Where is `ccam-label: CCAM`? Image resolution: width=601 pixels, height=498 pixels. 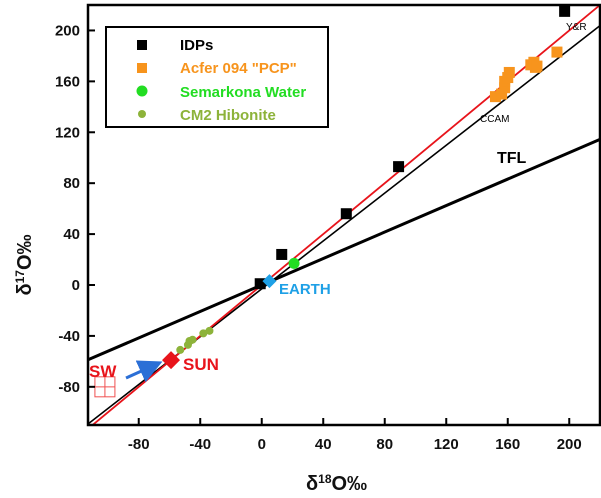 ccam-label: CCAM is located at coordinates (494, 119).